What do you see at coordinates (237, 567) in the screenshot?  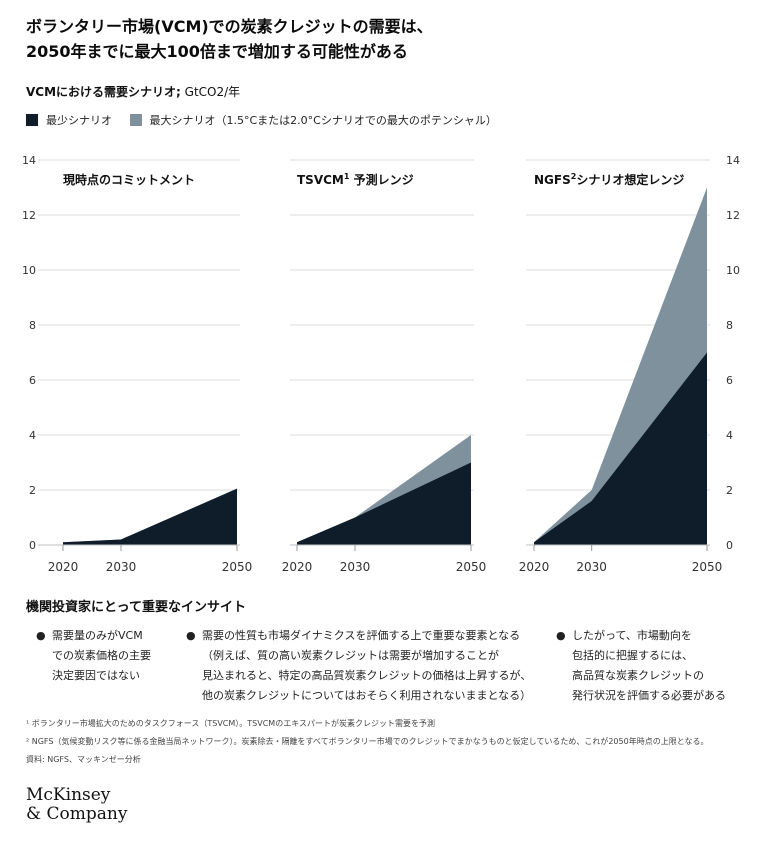 I see `x-tick-label-0-2: 2050` at bounding box center [237, 567].